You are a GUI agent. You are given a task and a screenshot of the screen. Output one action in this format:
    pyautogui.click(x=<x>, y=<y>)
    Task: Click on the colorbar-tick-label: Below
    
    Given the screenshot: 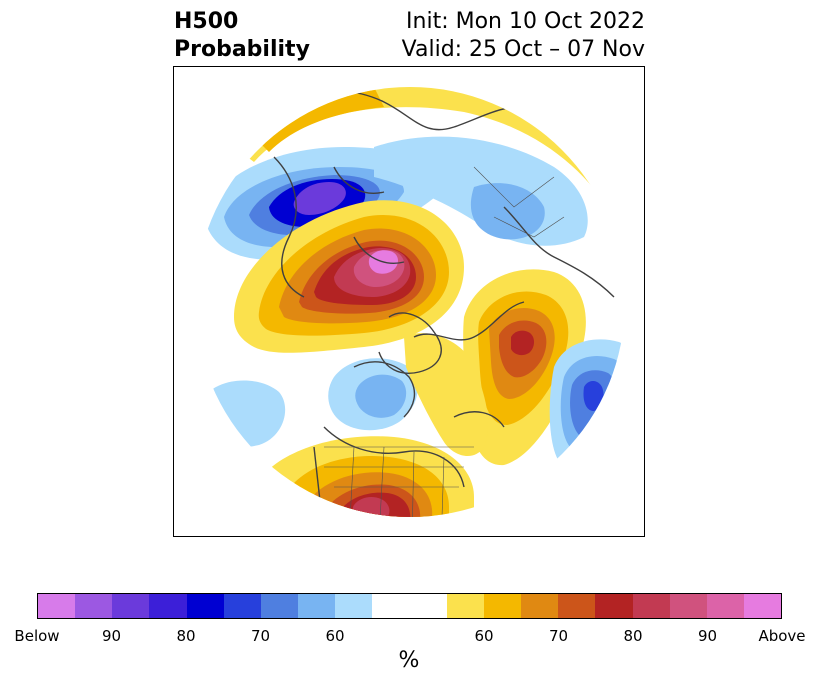 What is the action you would take?
    pyautogui.click(x=37, y=636)
    